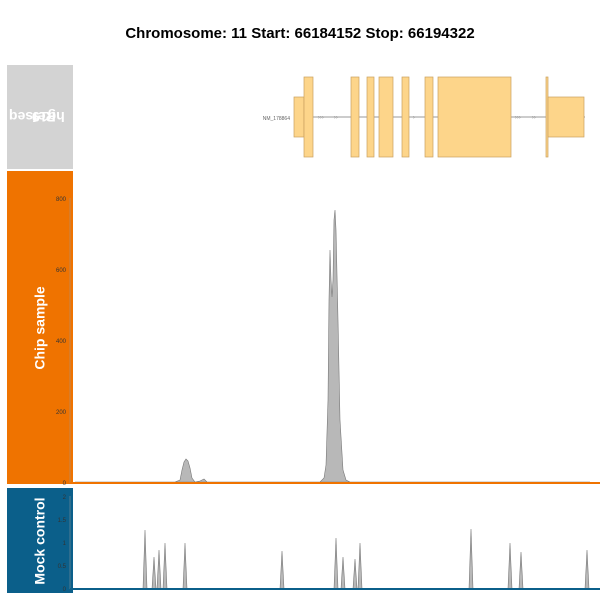 Image resolution: width=600 pixels, height=600 pixels. I want to click on mock-y-axis: 0 0.5 1 1.5 2, so click(64, 544).